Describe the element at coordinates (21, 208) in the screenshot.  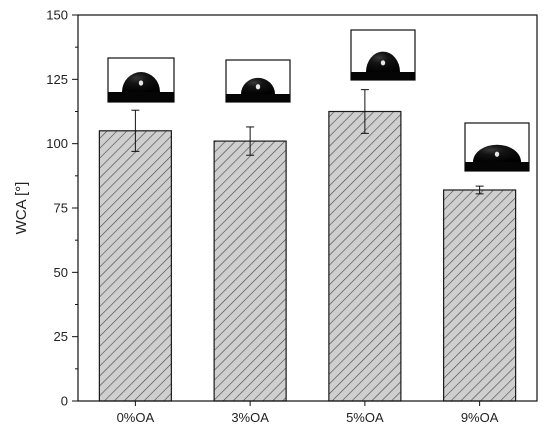
I see `y-axis-title: WCA [°]` at that location.